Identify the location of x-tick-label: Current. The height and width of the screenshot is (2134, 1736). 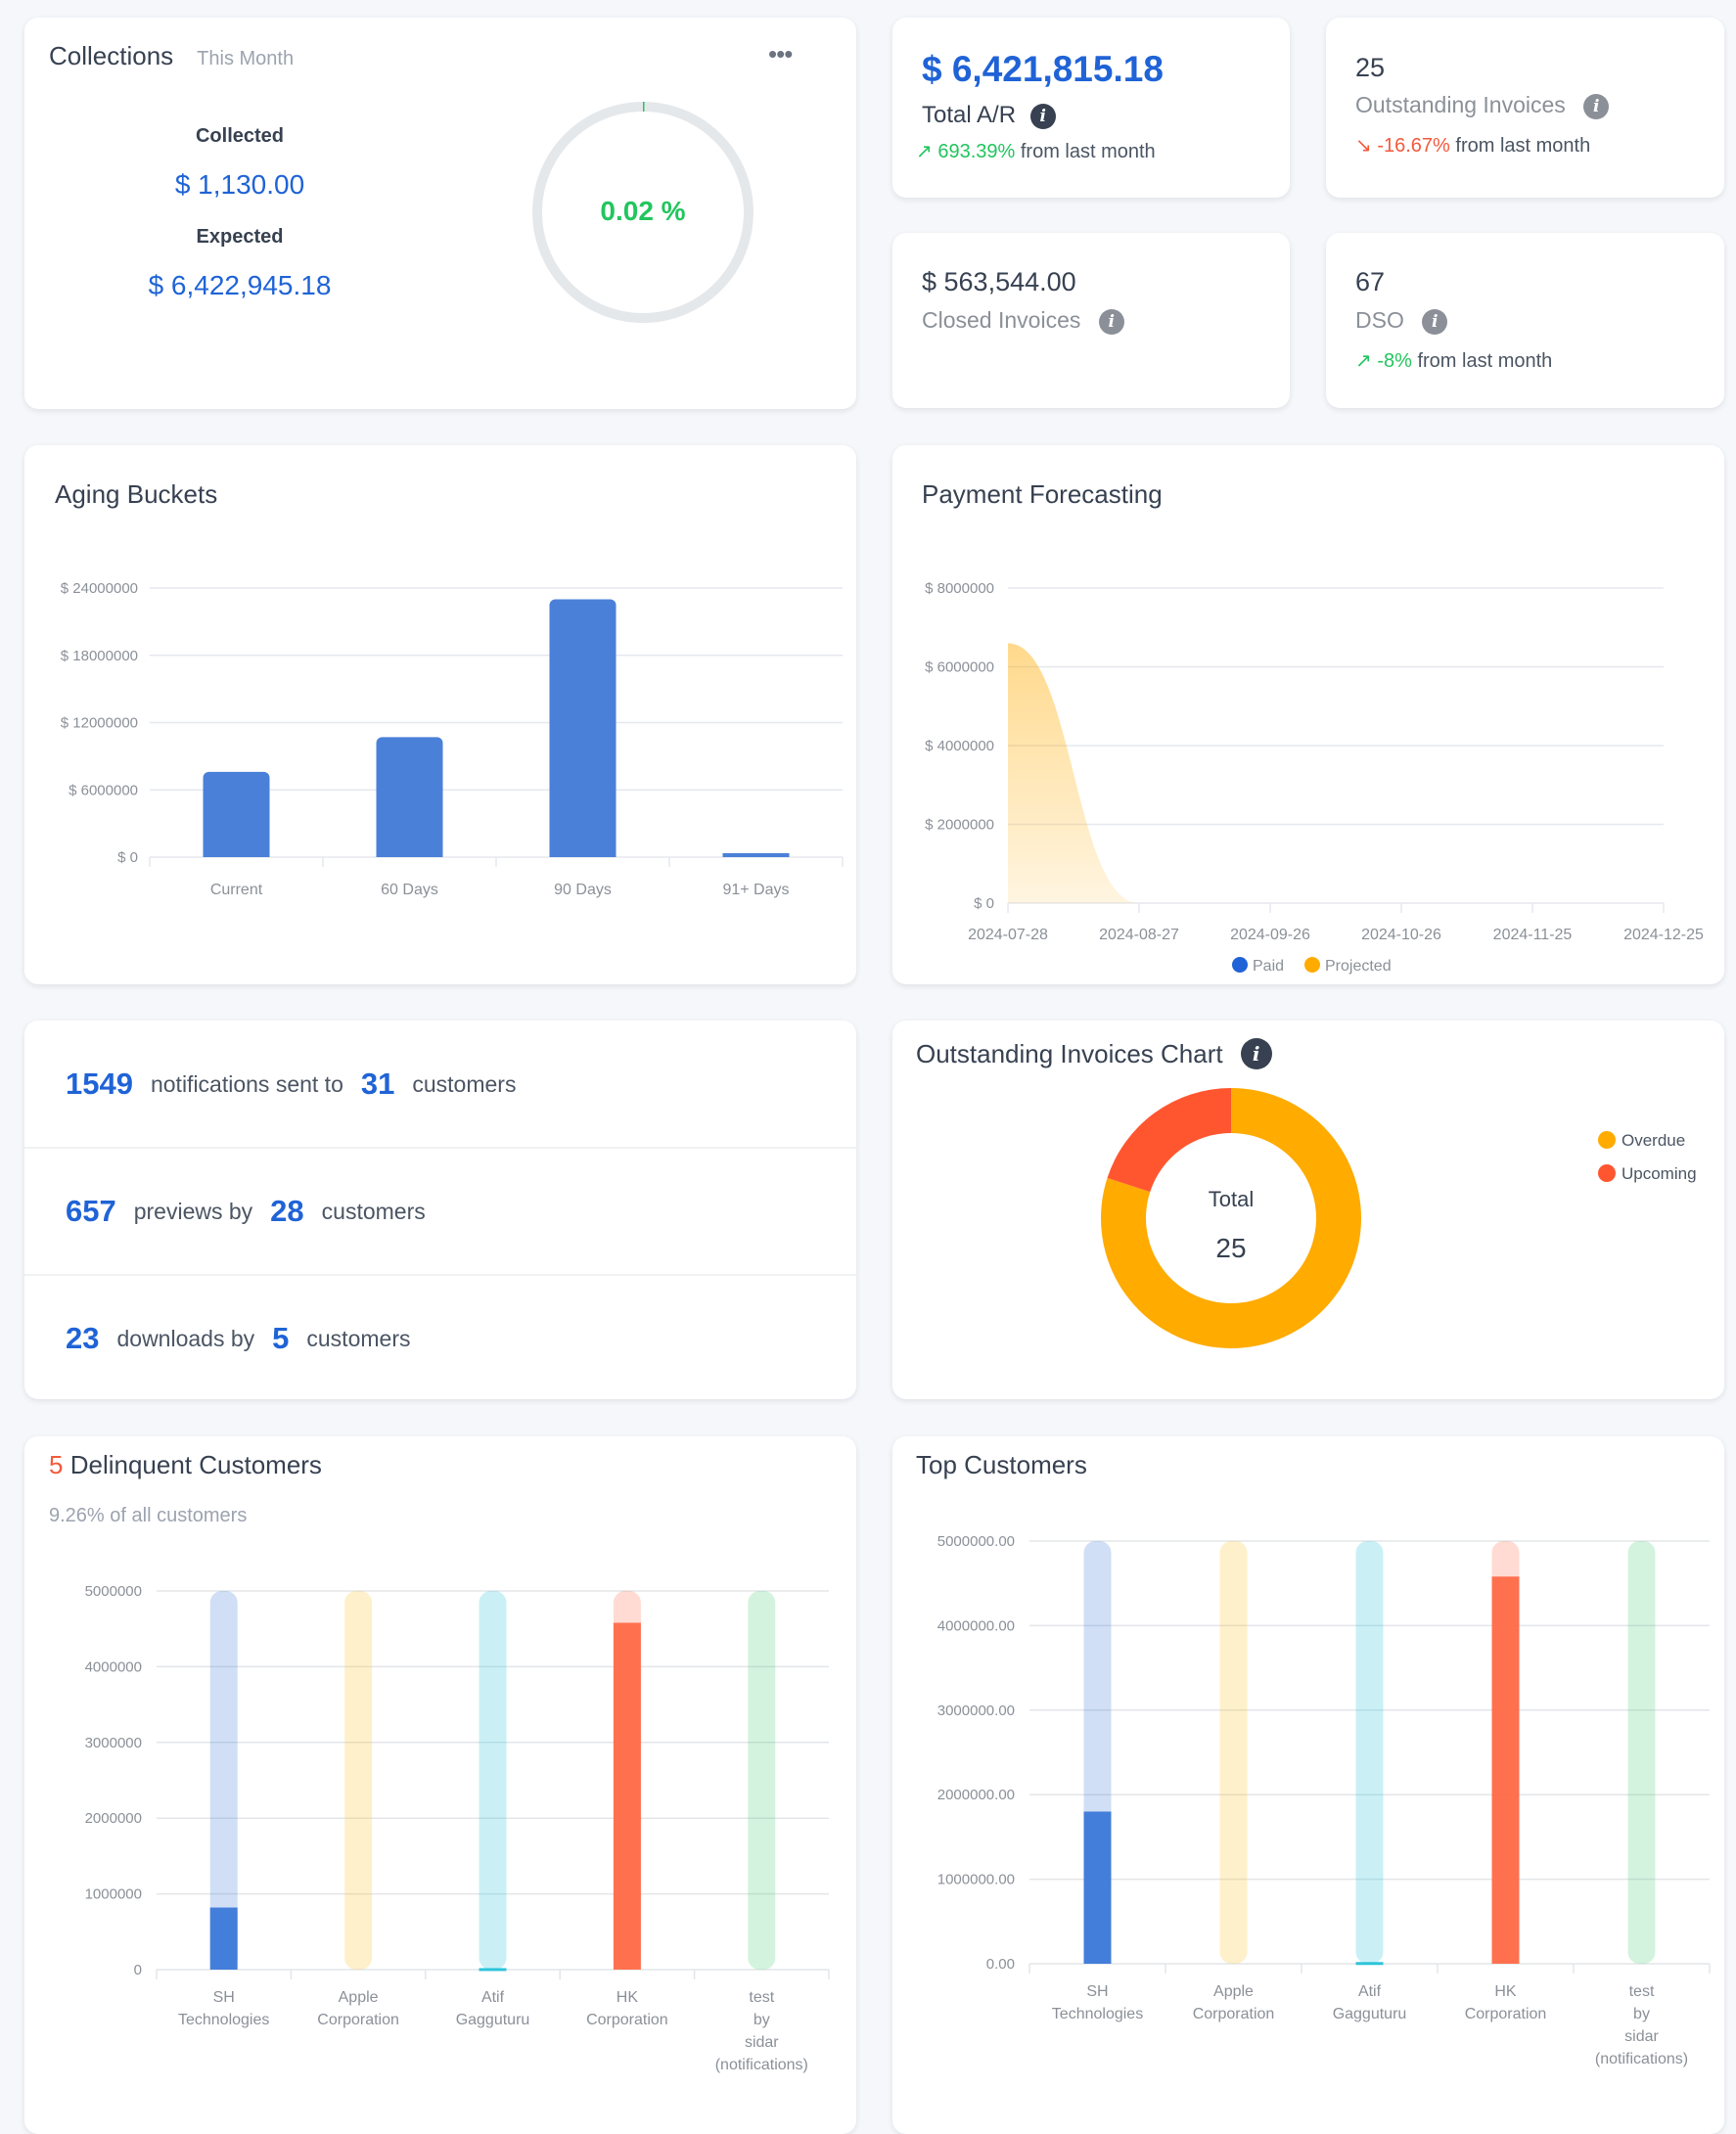
(236, 890).